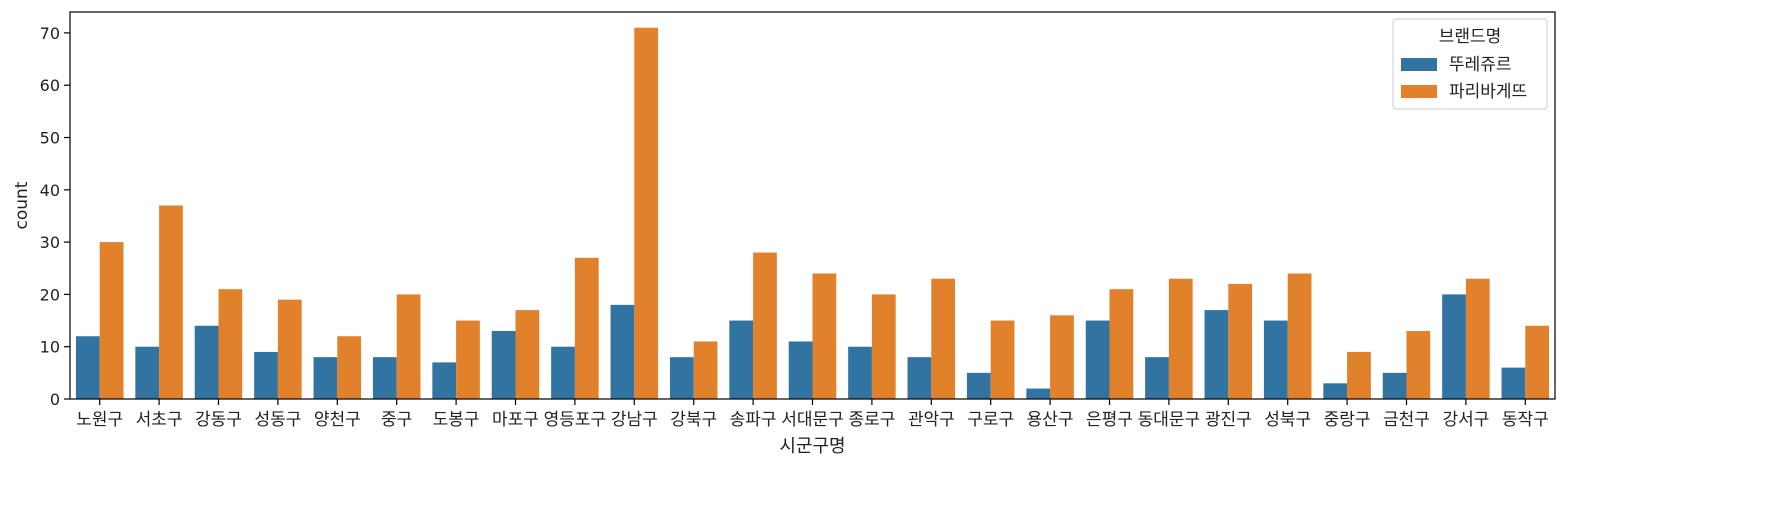 Image resolution: width=1767 pixels, height=531 pixels. What do you see at coordinates (444, 380) in the screenshot?
I see `bar-도봉구-뚜레쥬르` at bounding box center [444, 380].